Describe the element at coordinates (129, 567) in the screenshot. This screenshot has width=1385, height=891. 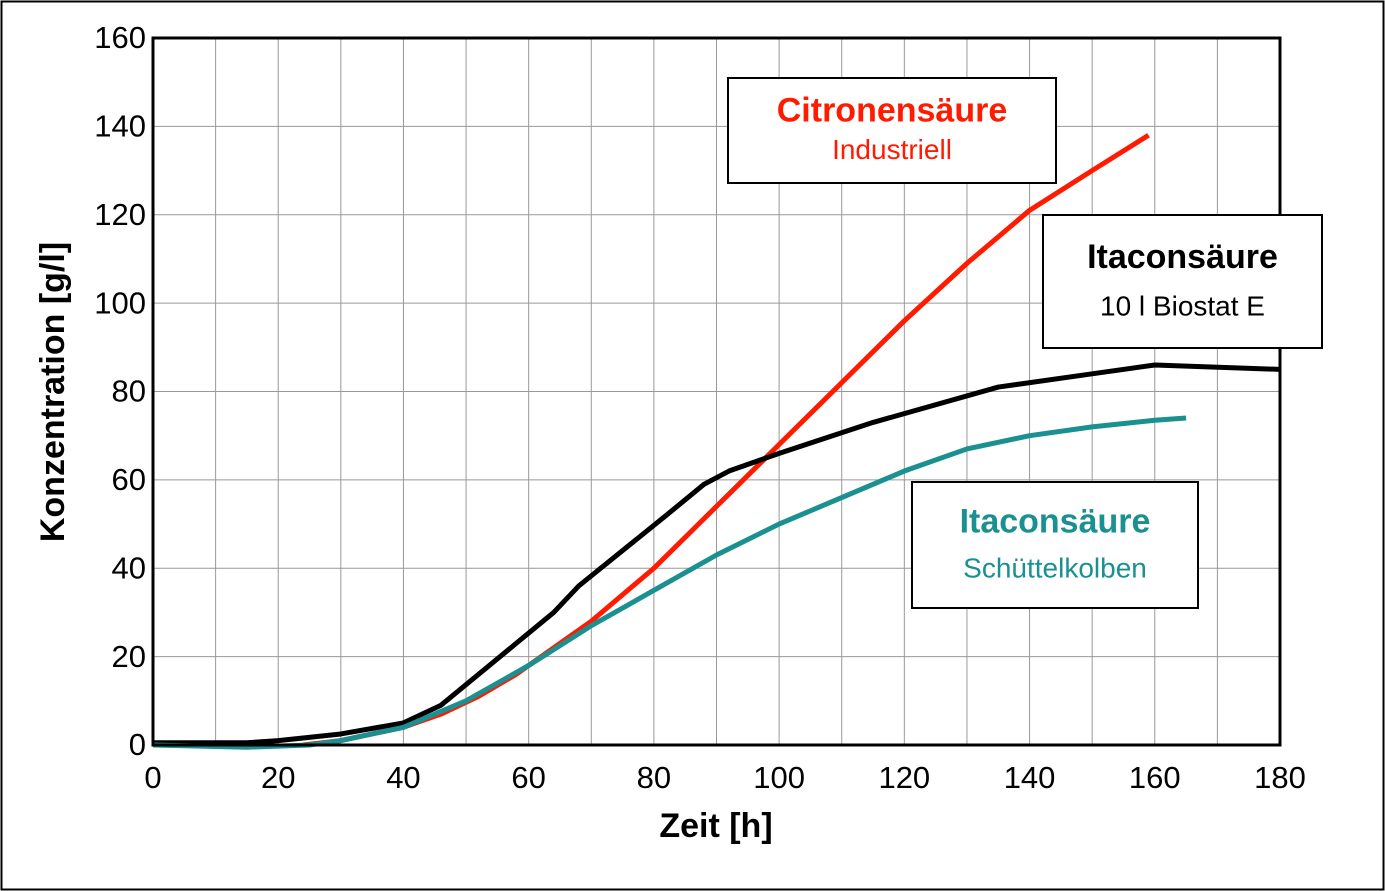
I see `y-tick-label: 40` at that location.